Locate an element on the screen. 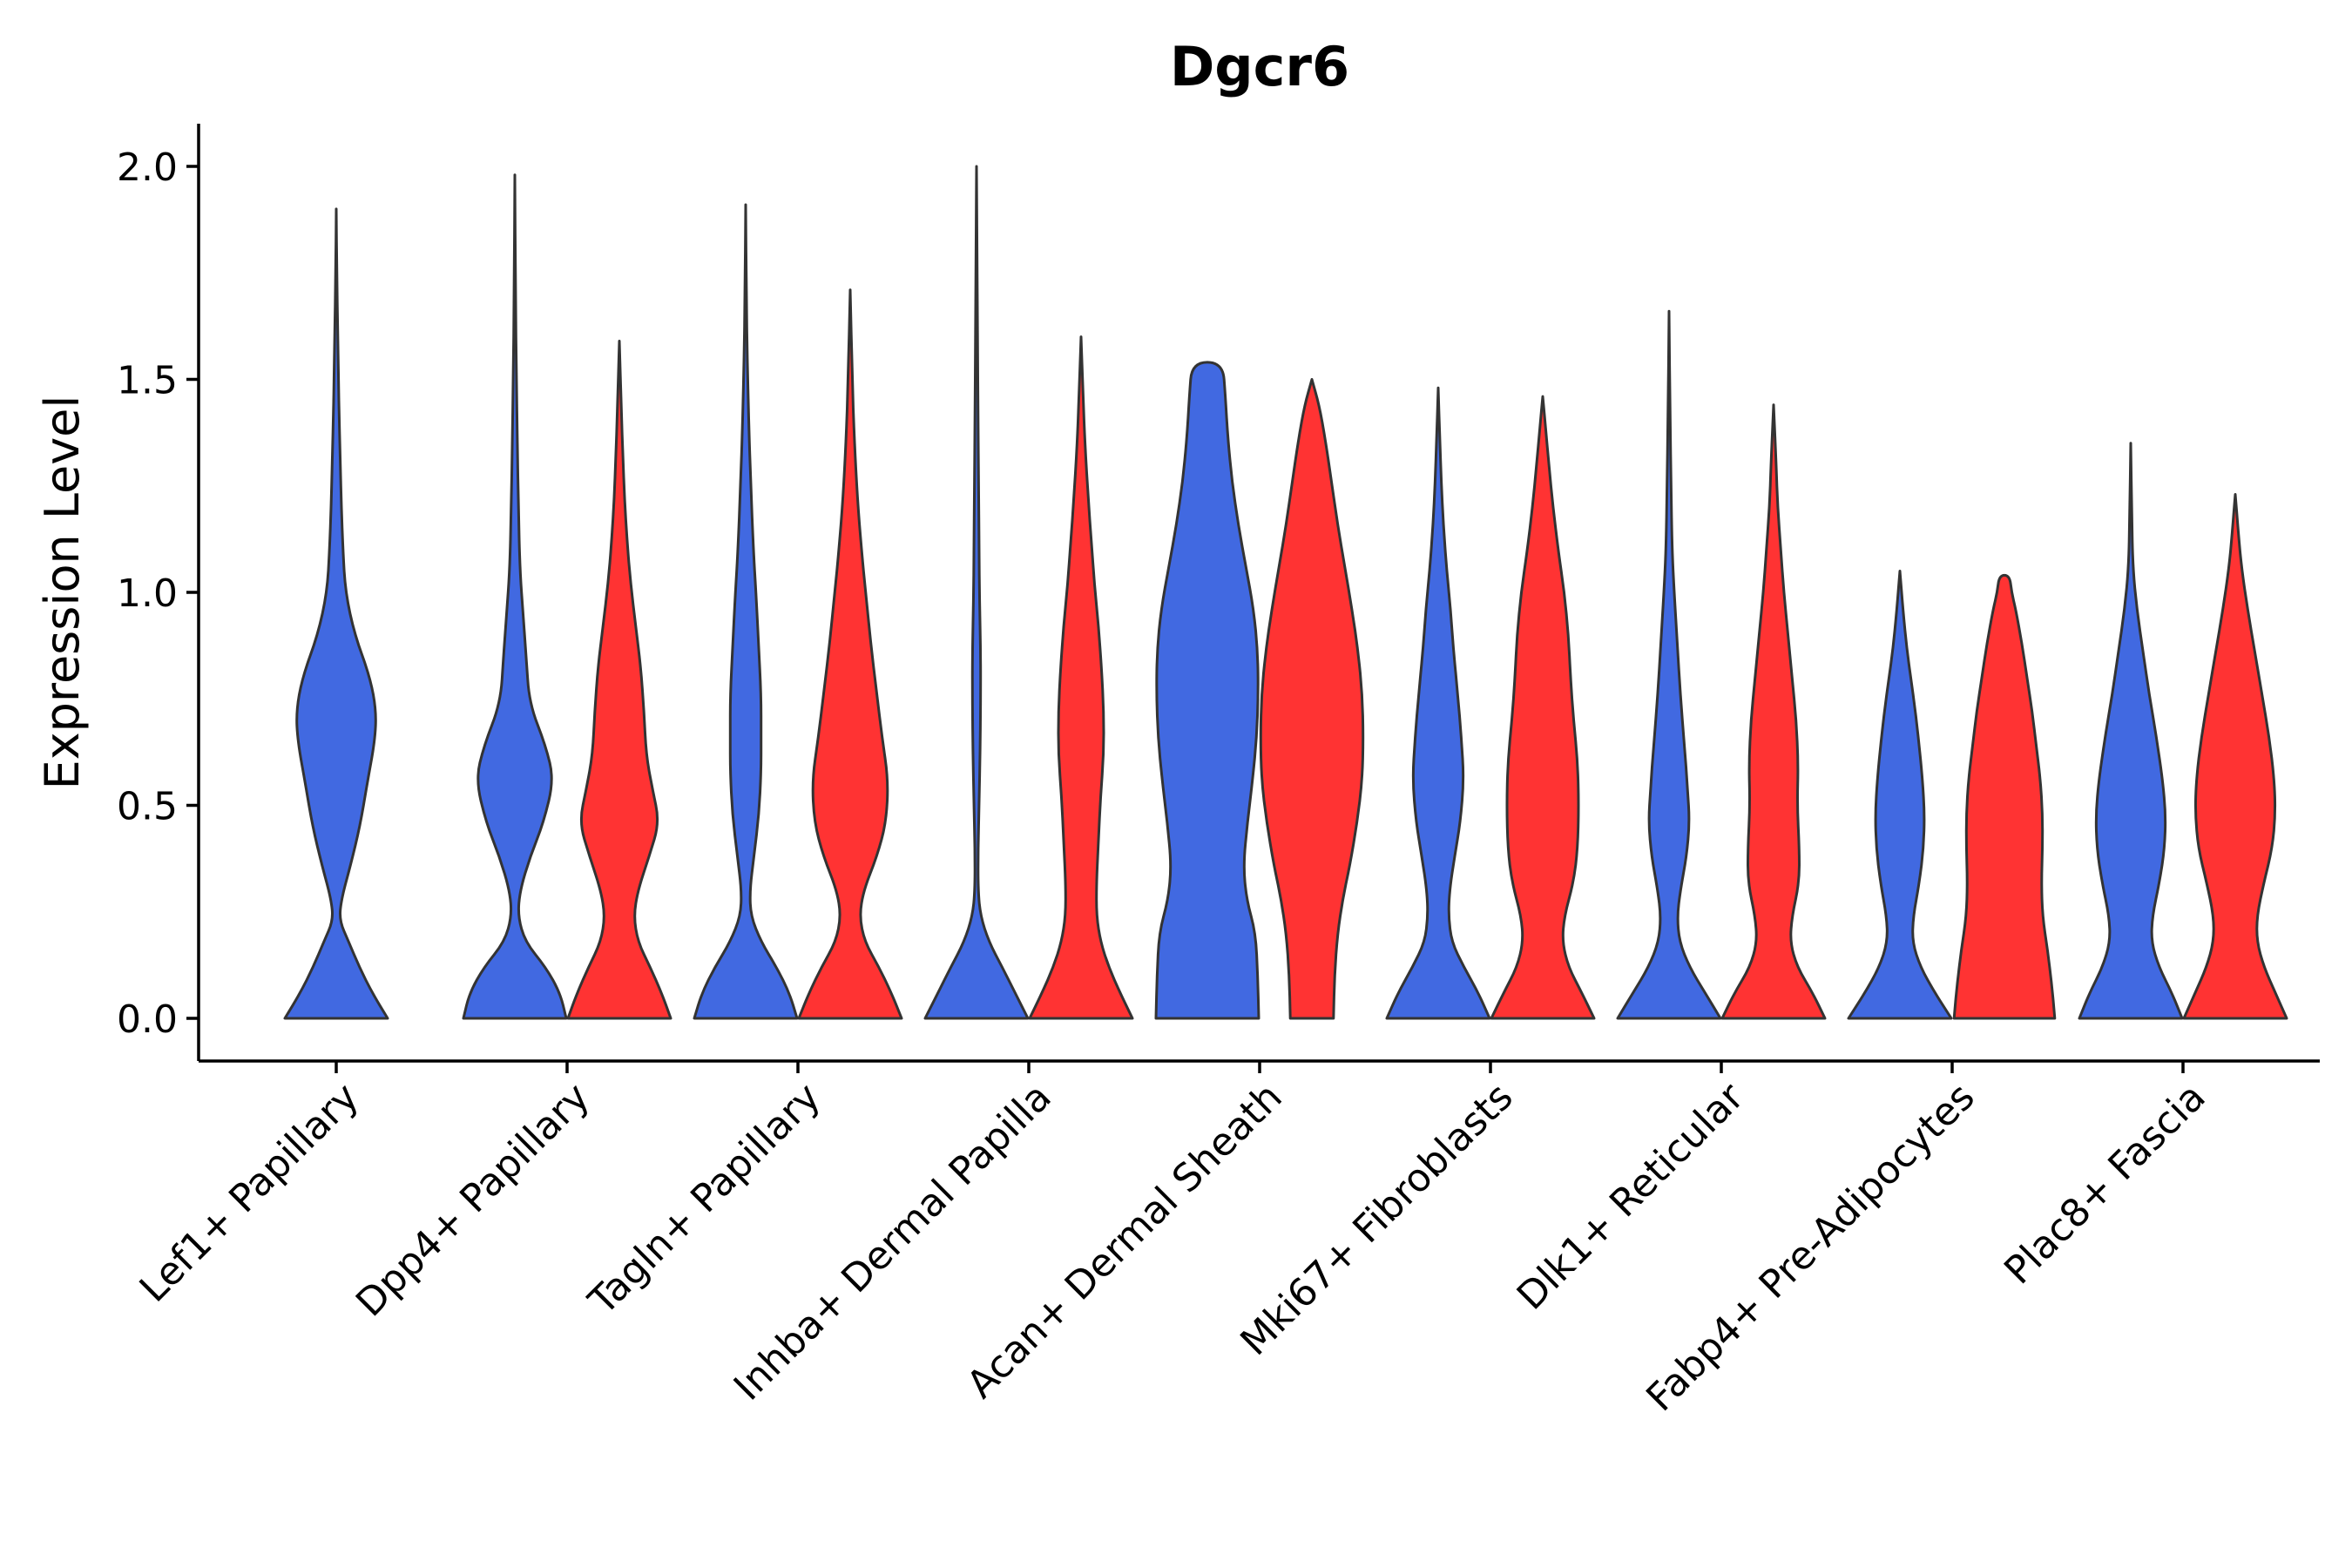 The image size is (2352, 1568). x-tick-label: Tagln+ Papillary is located at coordinates (704, 1199).